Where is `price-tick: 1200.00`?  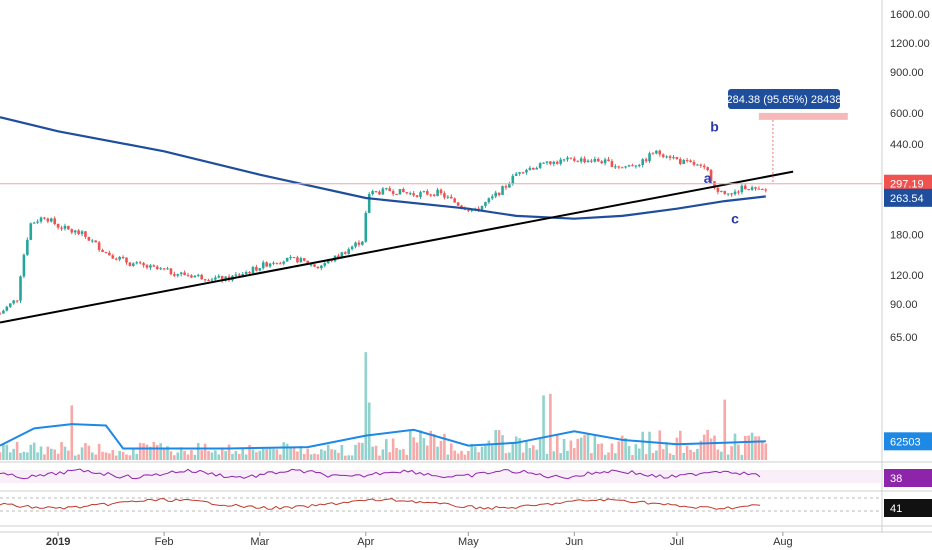 price-tick: 1200.00 is located at coordinates (910, 44).